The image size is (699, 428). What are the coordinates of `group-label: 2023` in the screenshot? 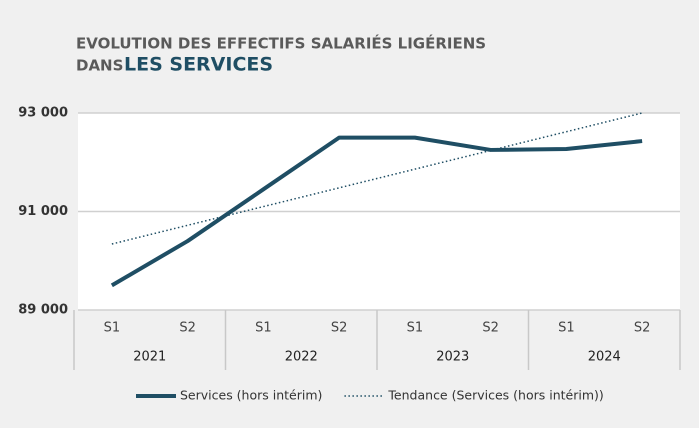 It's located at (452, 357).